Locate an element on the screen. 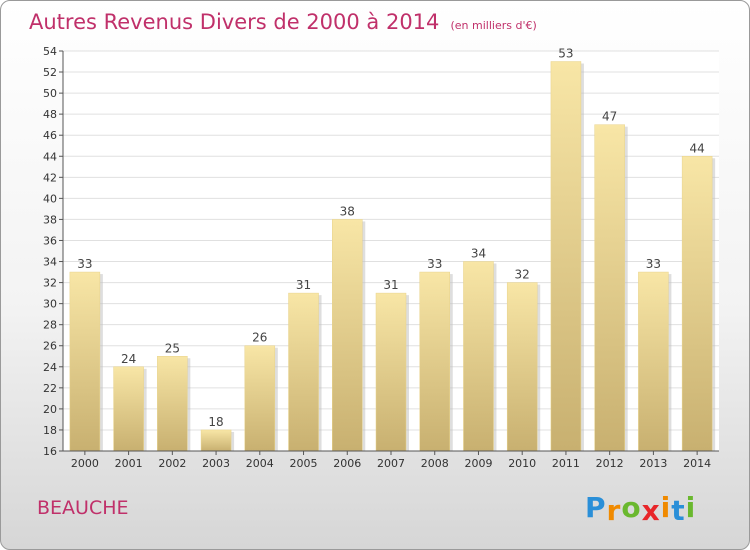 The image size is (750, 550). logo-letter: t is located at coordinates (678, 510).